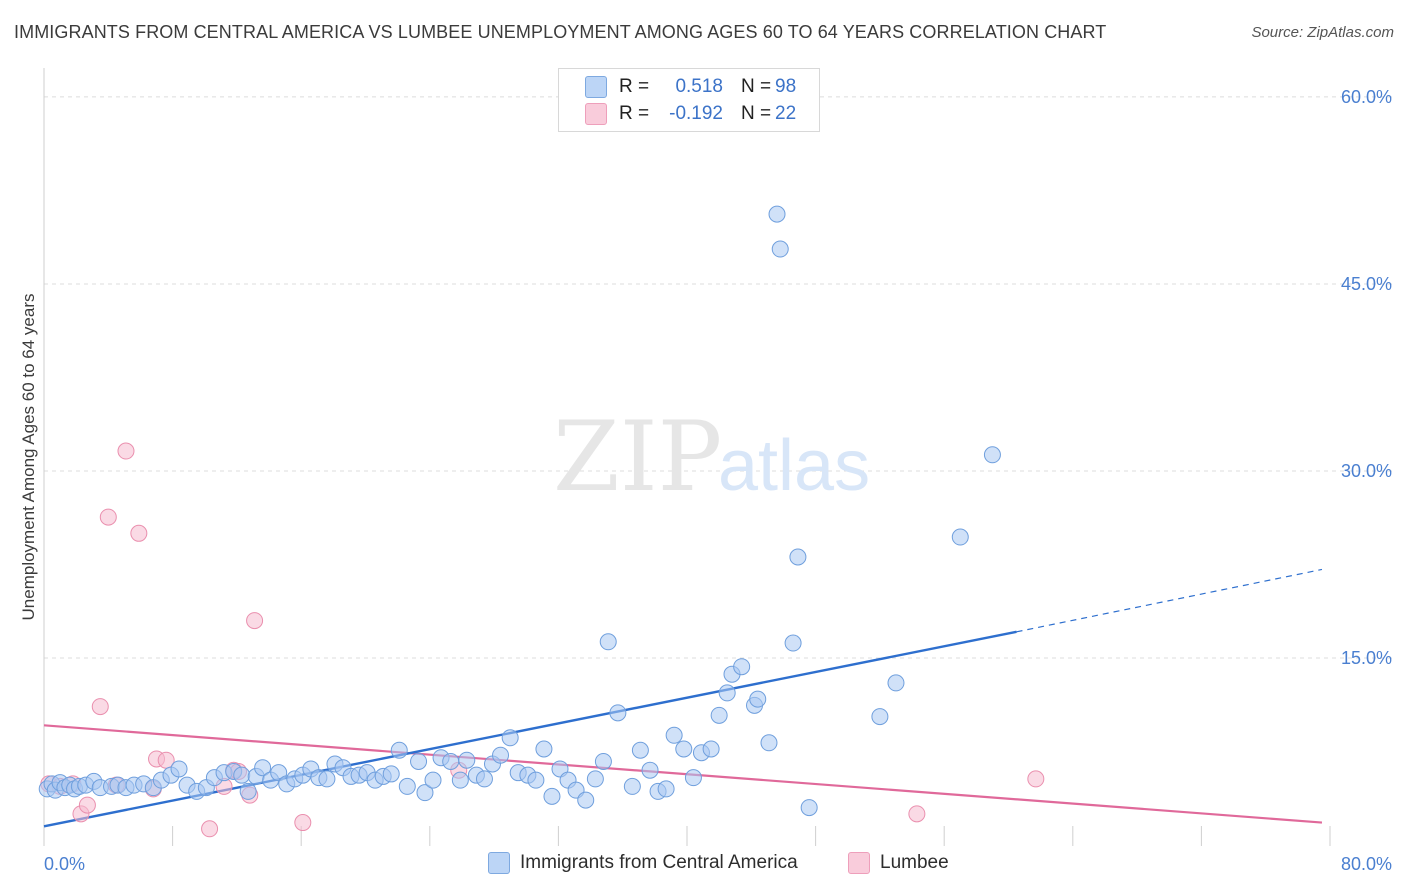  What do you see at coordinates (683, 774) in the screenshot?
I see `lumbee-trend-line` at bounding box center [683, 774].